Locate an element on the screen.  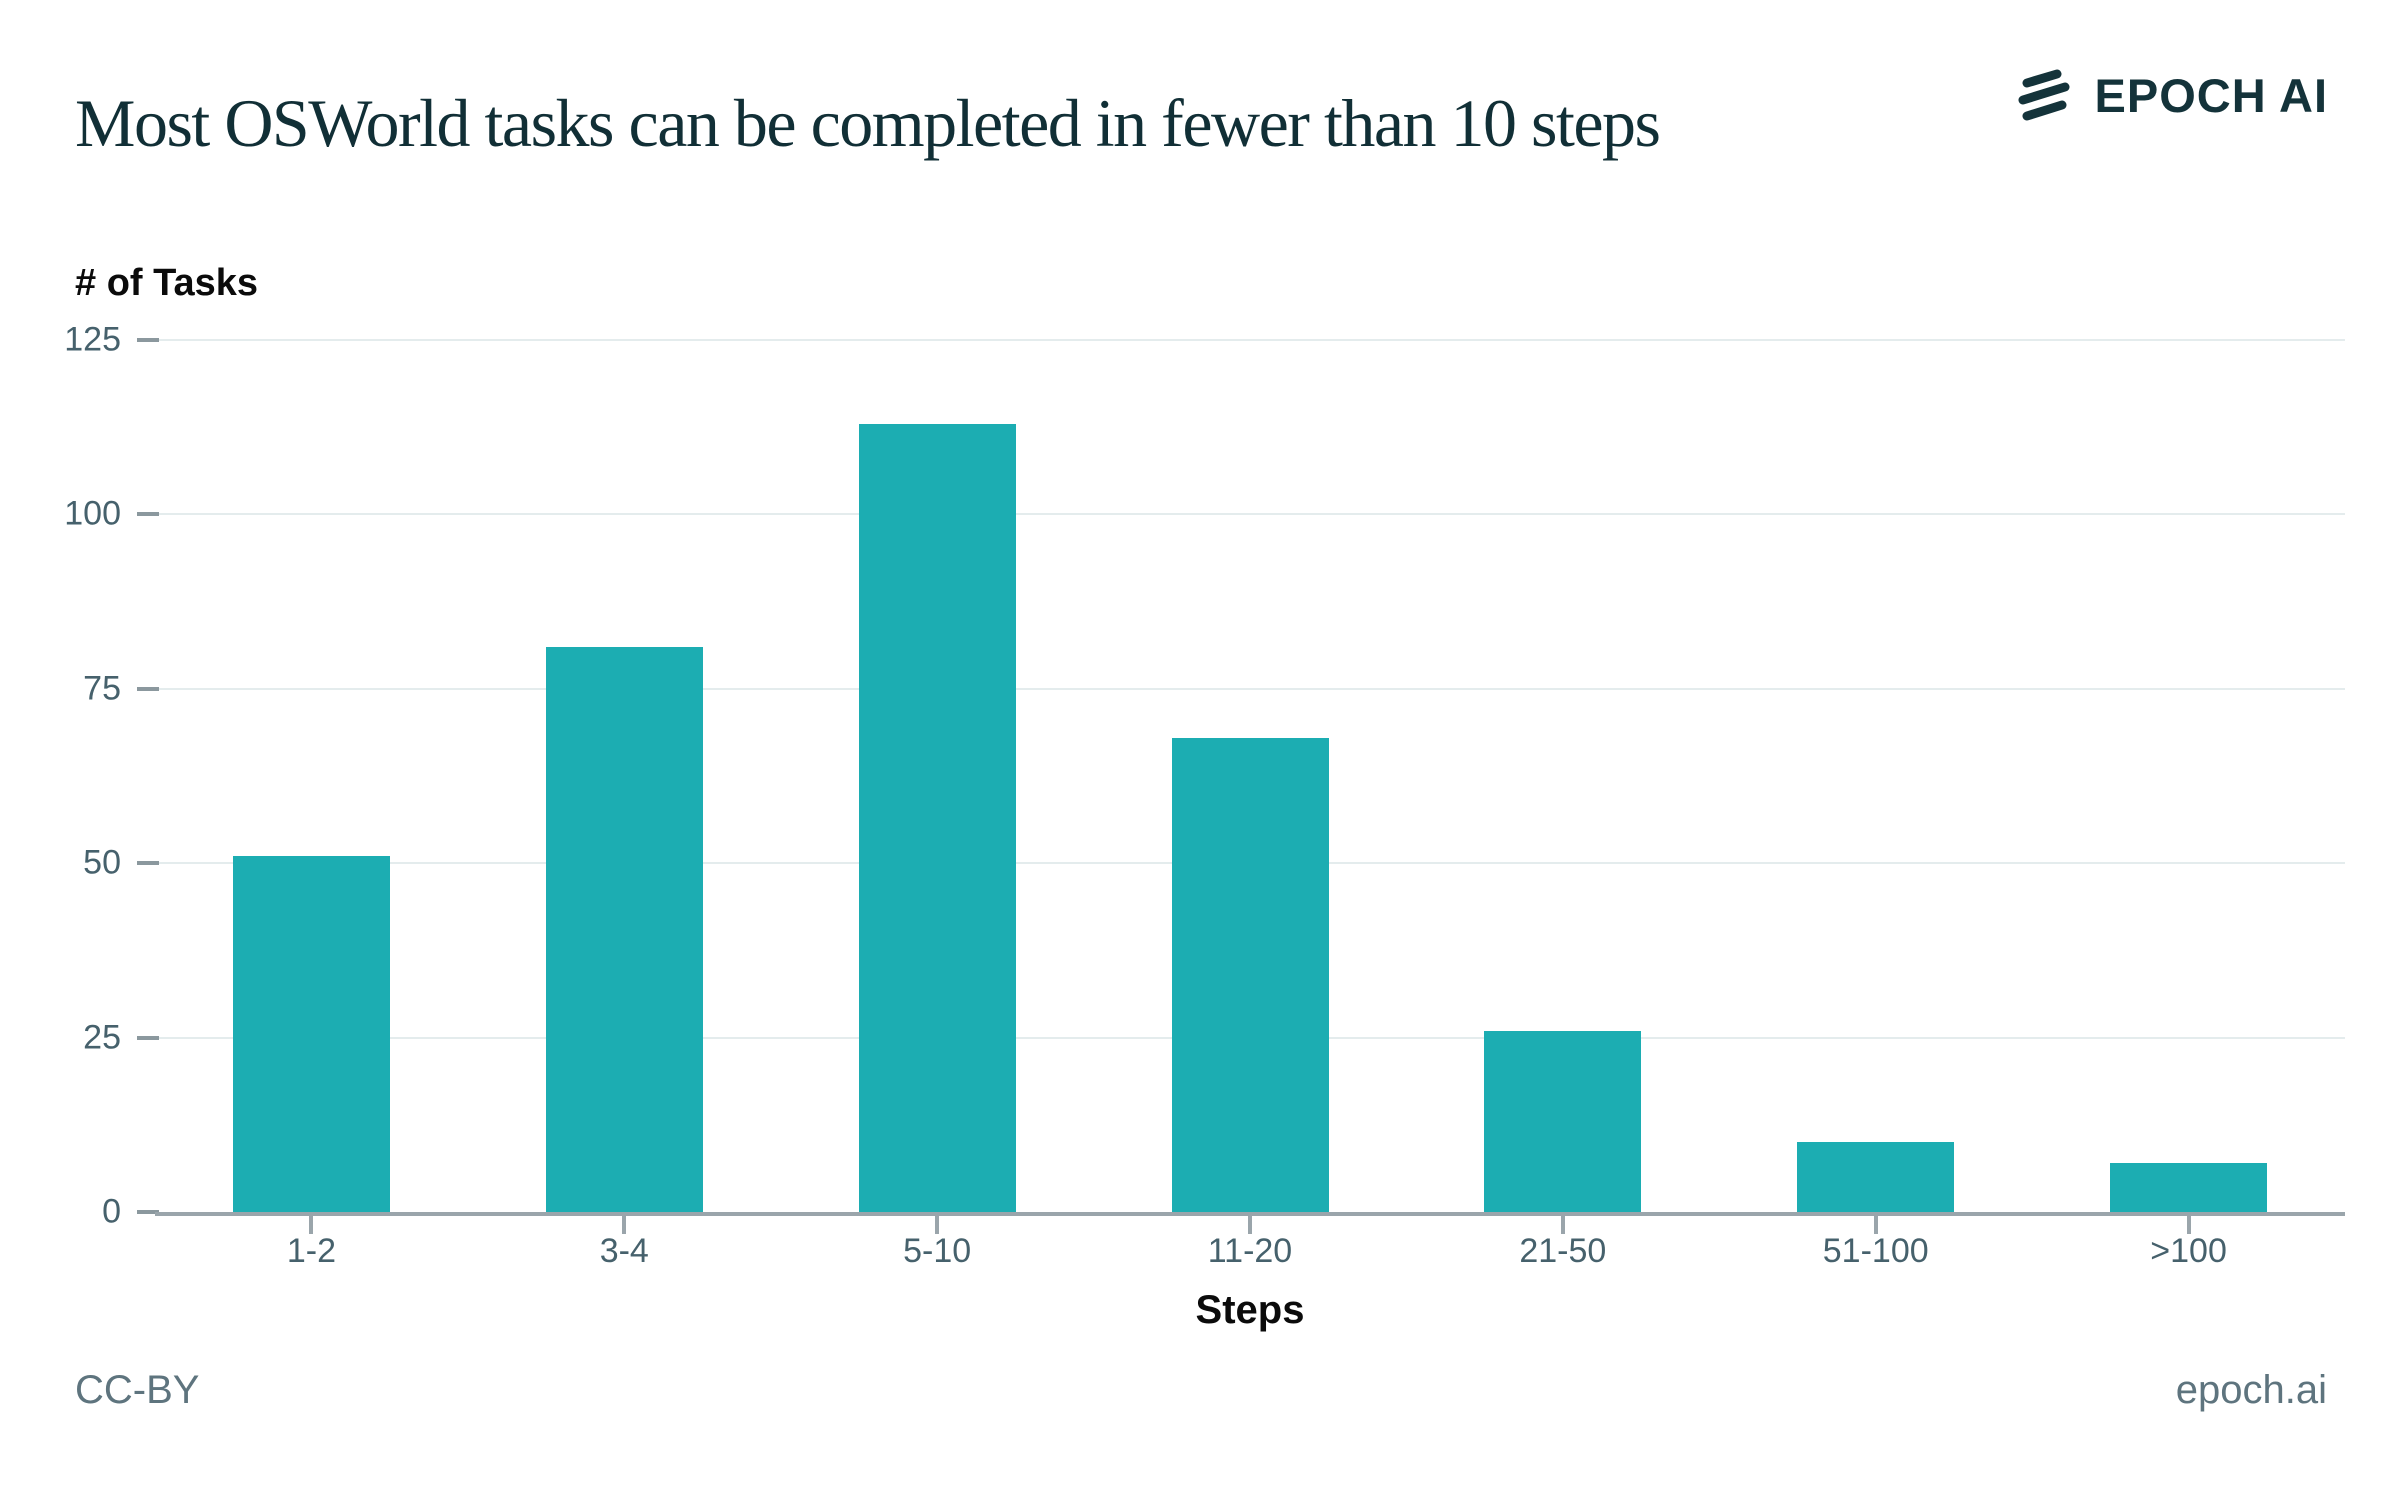
epoch-logo-text: EPOCH AI is located at coordinates (2211, 95).